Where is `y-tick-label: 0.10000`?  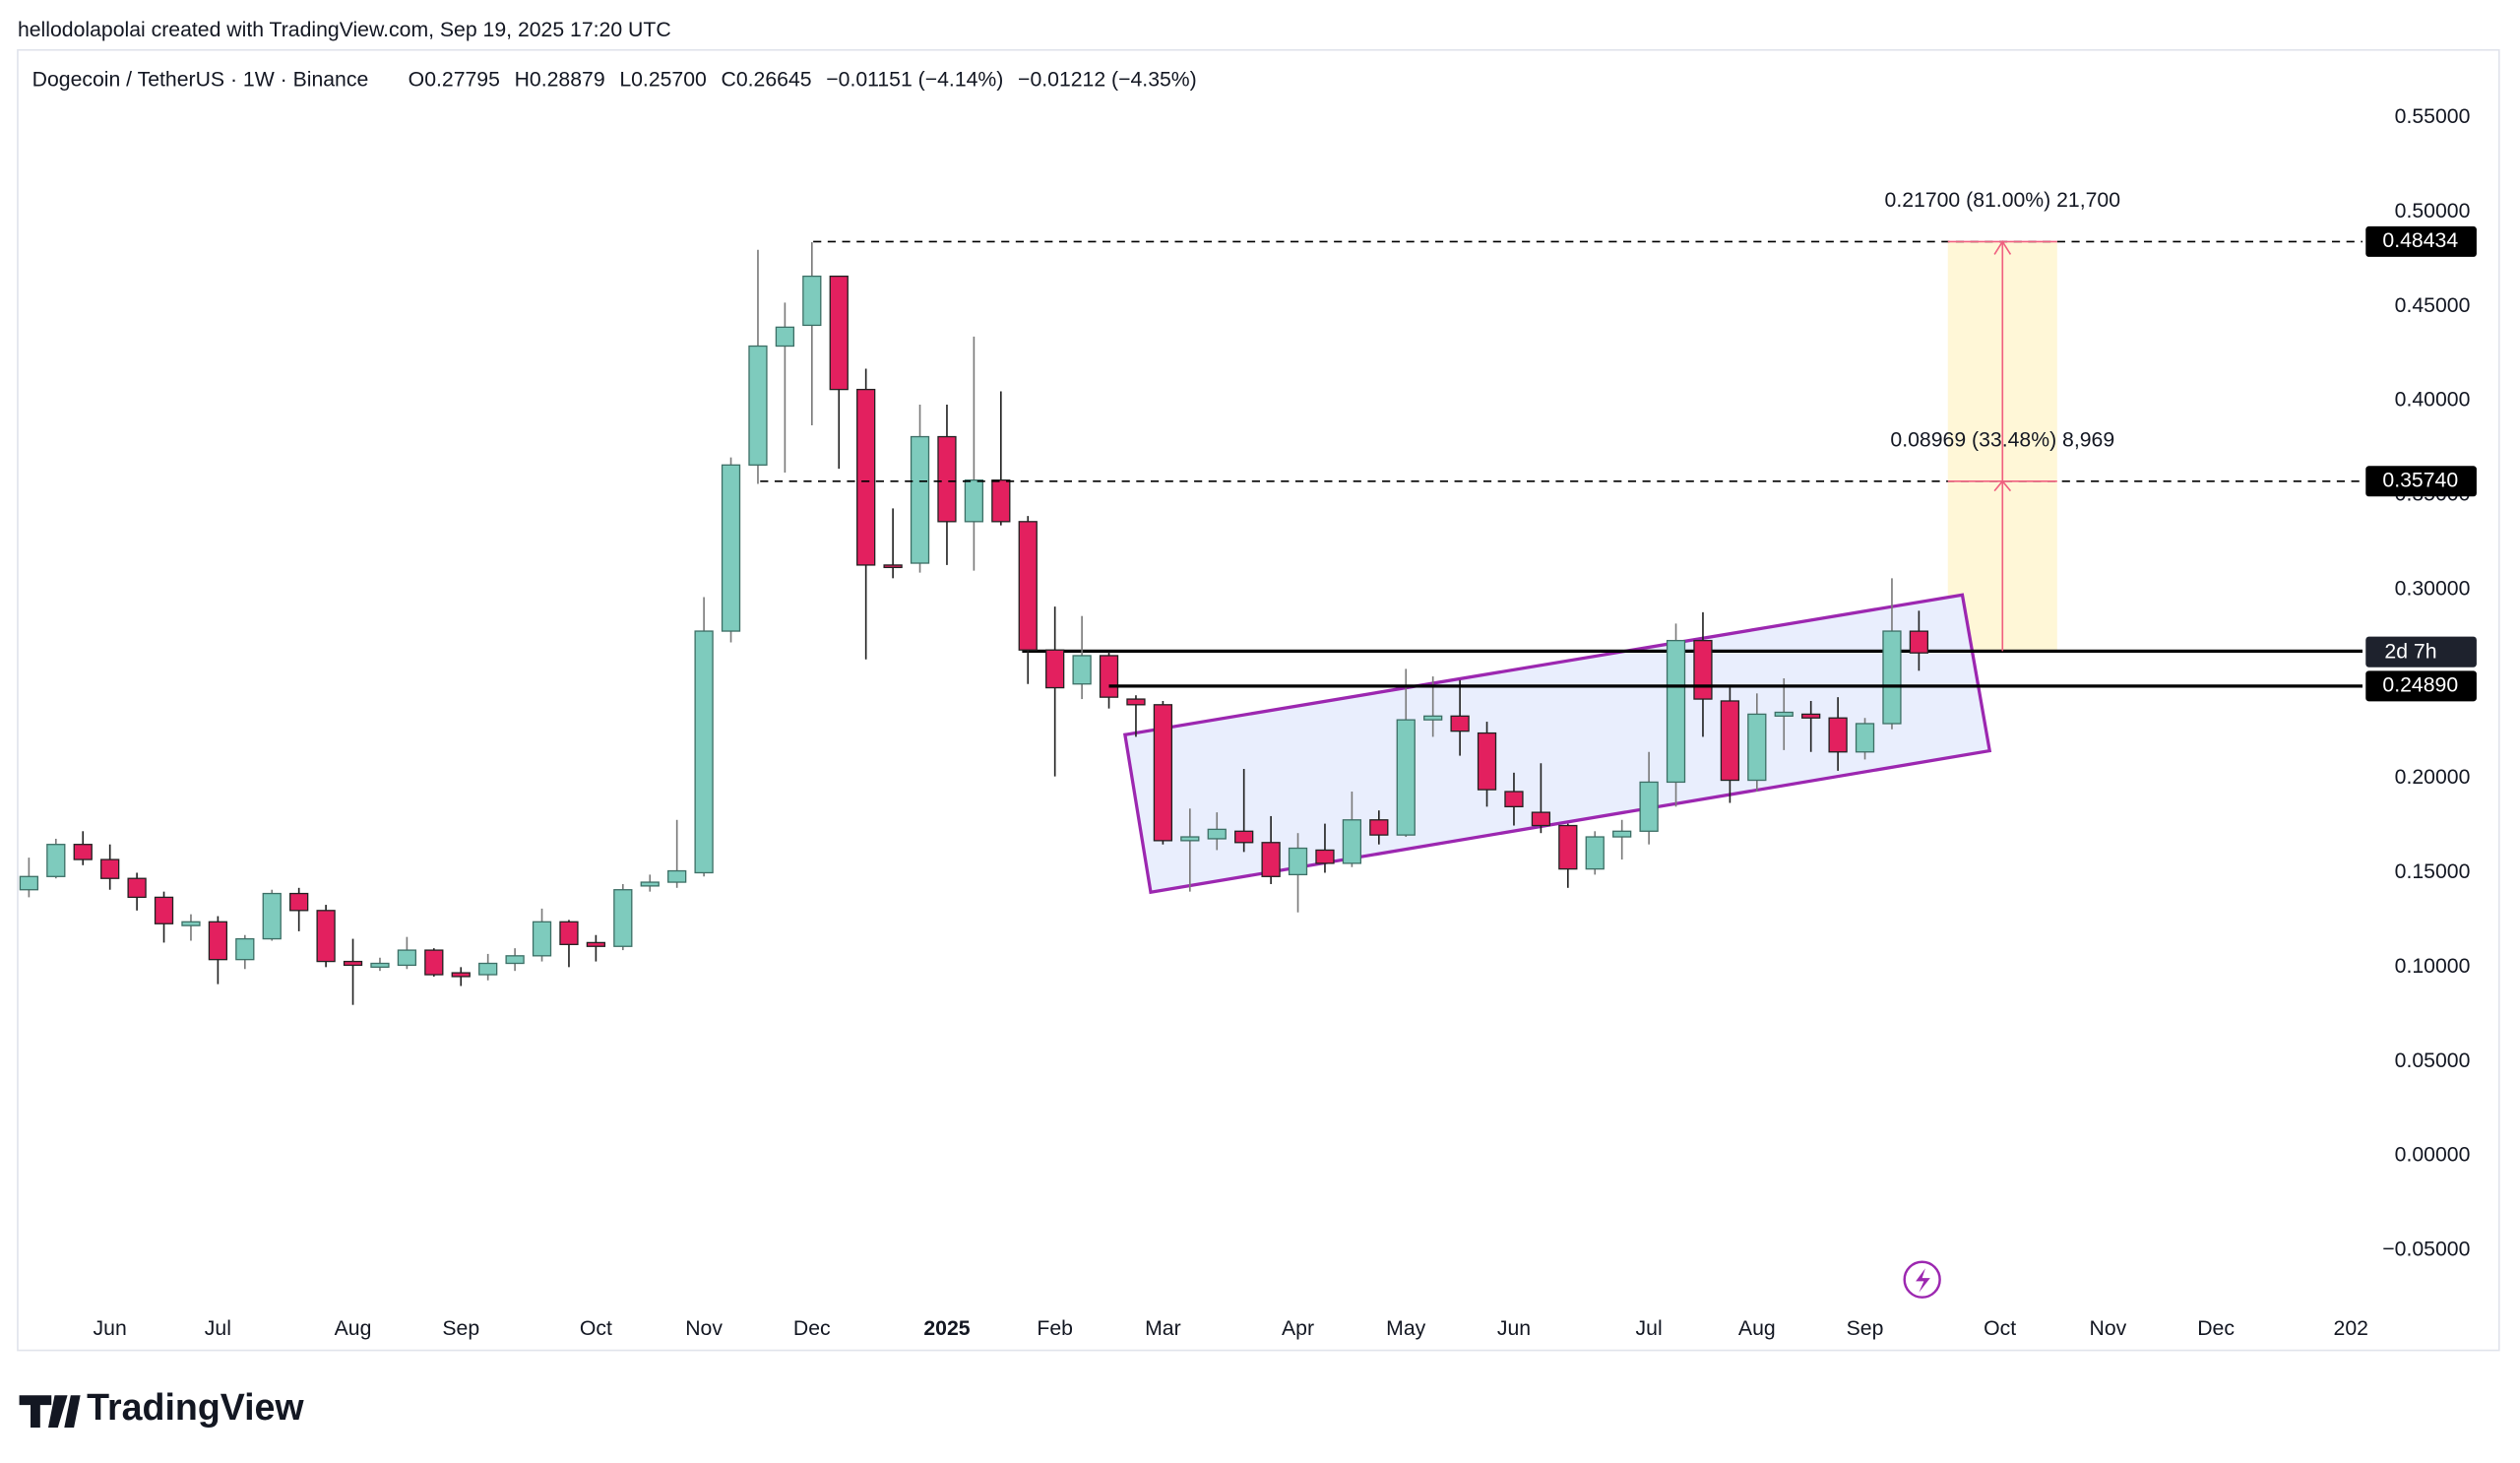
y-tick-label: 0.10000 is located at coordinates (2433, 967).